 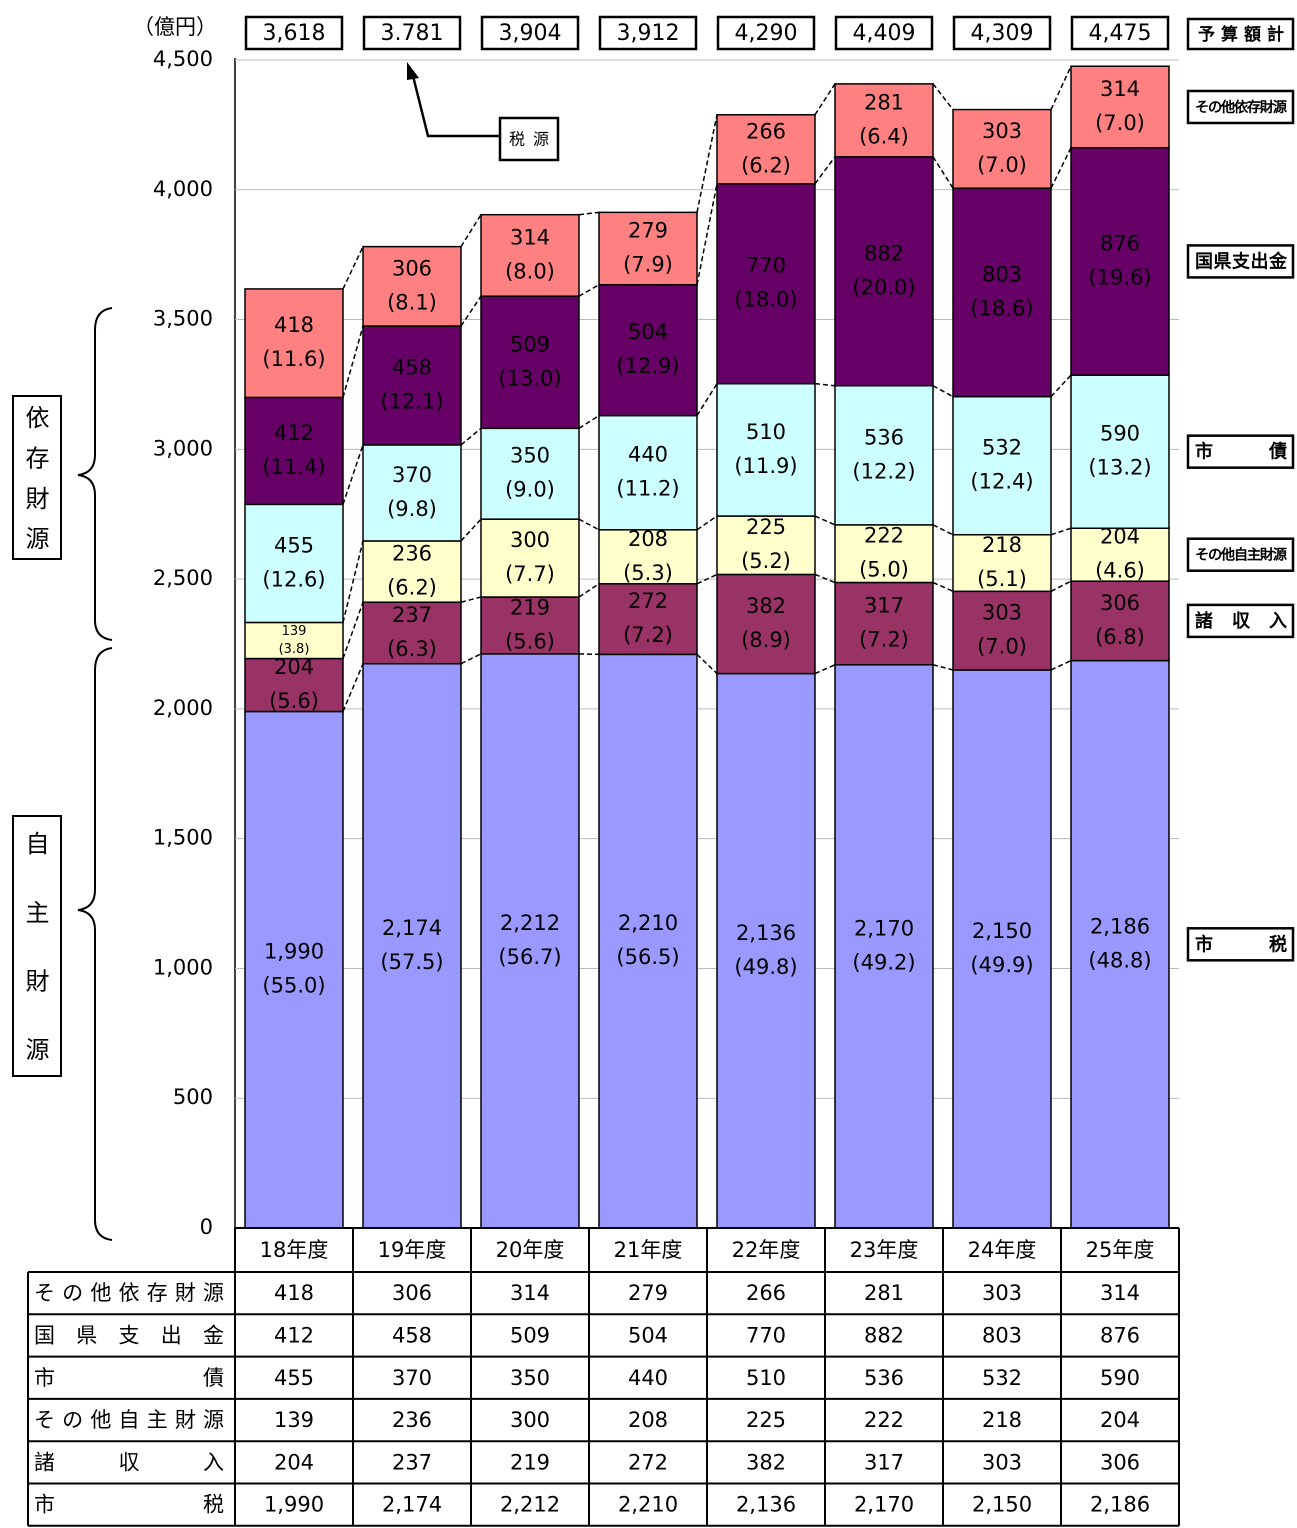 I want to click on value-label: 303, so click(x=1002, y=131).